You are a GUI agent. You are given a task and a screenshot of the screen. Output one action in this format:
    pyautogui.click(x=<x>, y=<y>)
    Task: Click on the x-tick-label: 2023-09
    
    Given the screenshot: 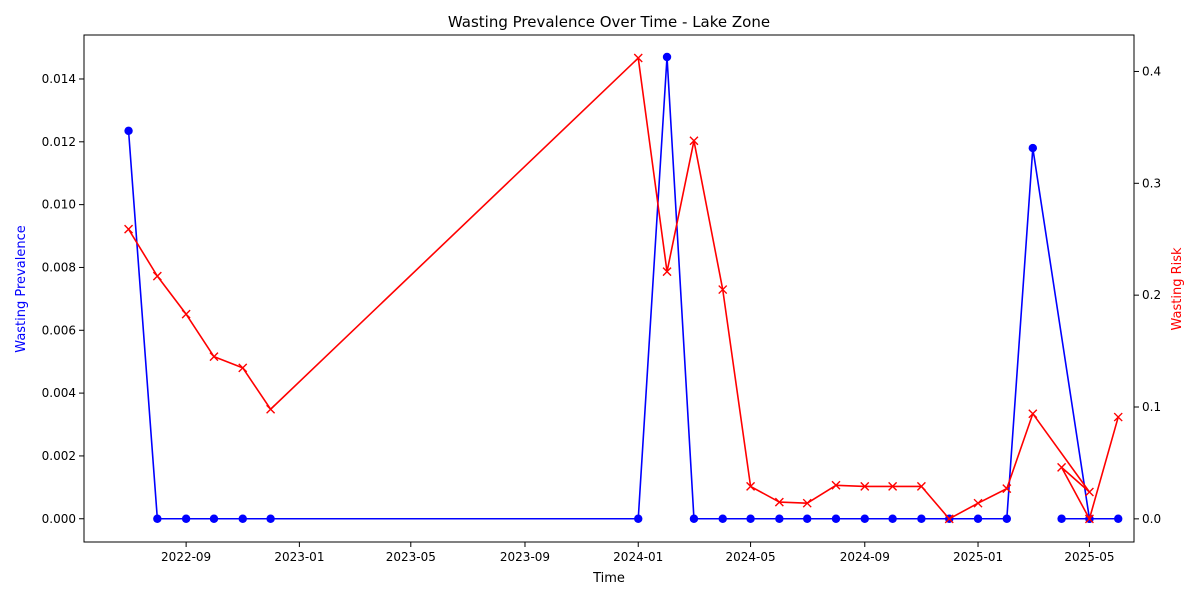 What is the action you would take?
    pyautogui.click(x=525, y=557)
    